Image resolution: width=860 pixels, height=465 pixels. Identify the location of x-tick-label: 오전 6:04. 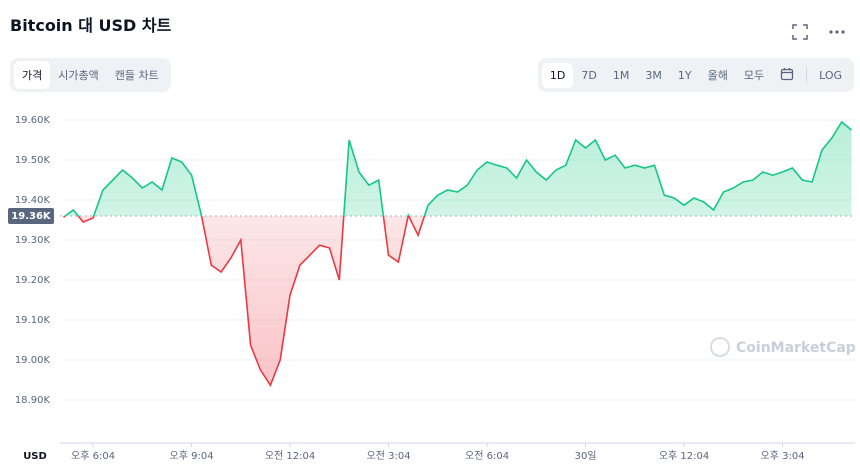
(487, 456).